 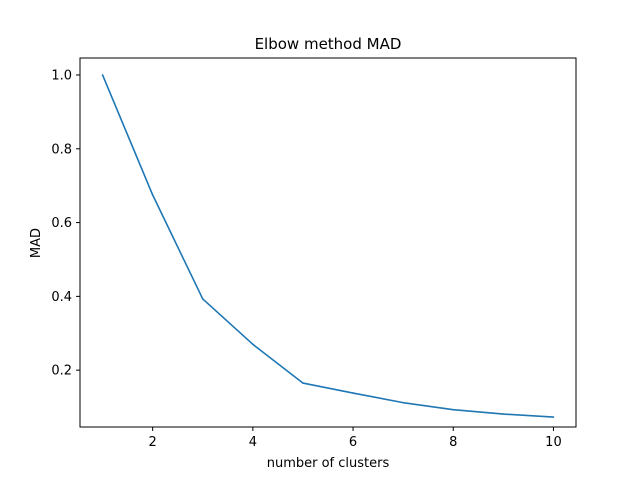 What do you see at coordinates (61, 75) in the screenshot?
I see `y-tick-label: 1.0` at bounding box center [61, 75].